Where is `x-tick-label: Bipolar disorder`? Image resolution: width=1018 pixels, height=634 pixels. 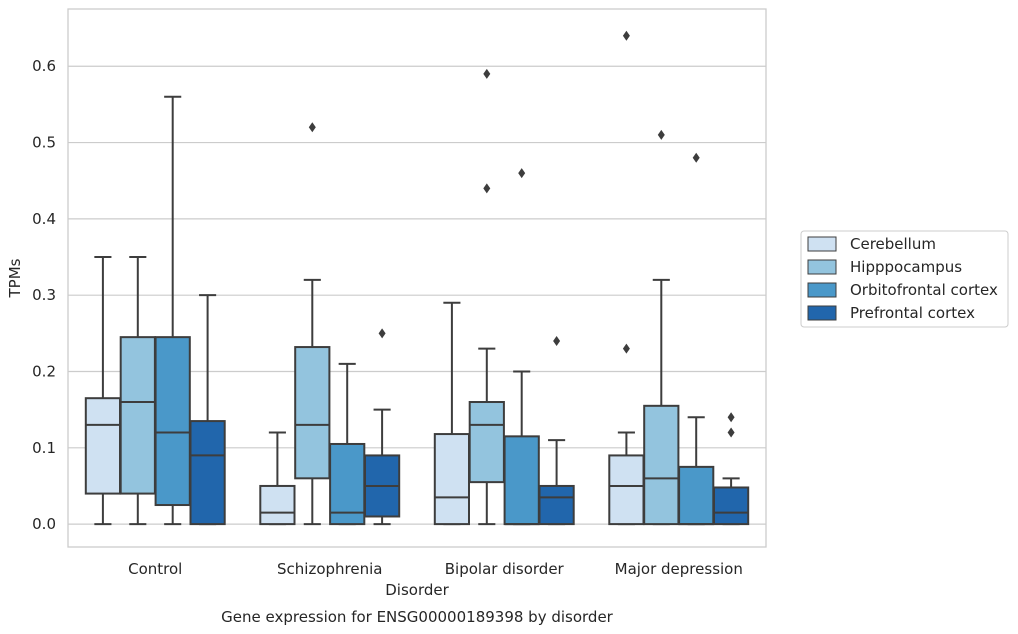
x-tick-label: Bipolar disorder is located at coordinates (505, 569).